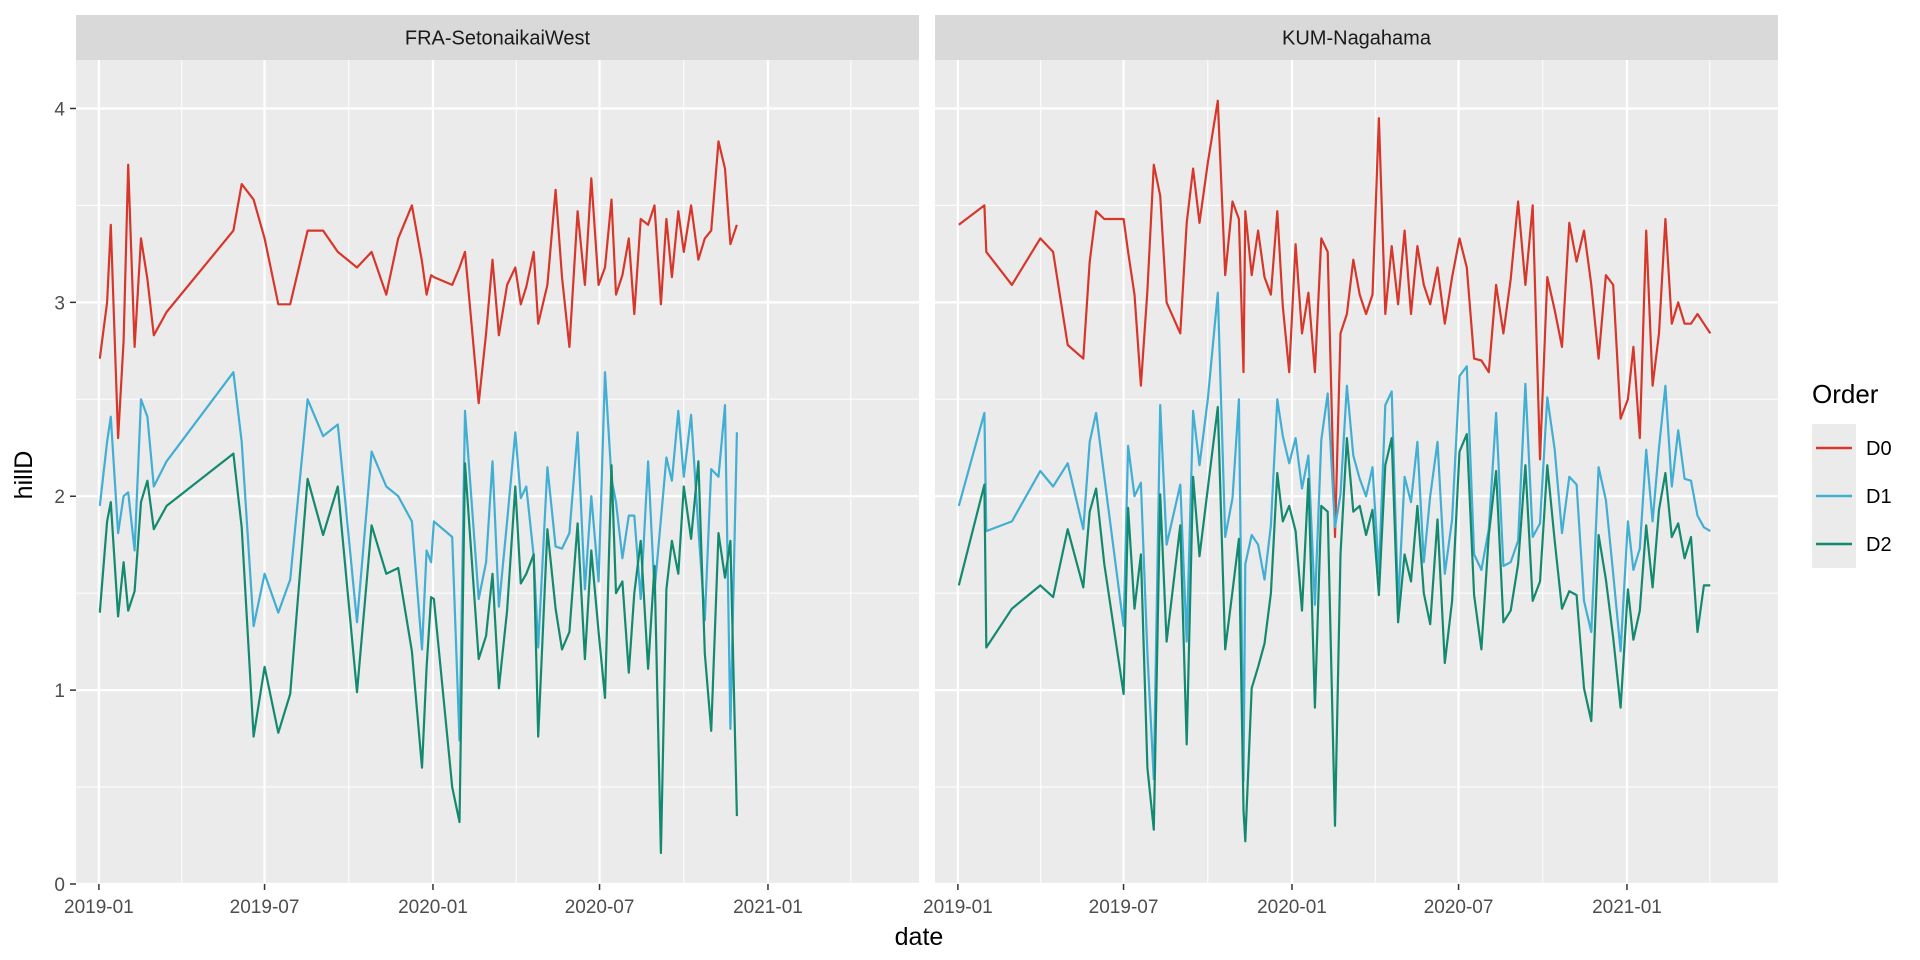  I want to click on legend-label: D2, so click(1879, 545).